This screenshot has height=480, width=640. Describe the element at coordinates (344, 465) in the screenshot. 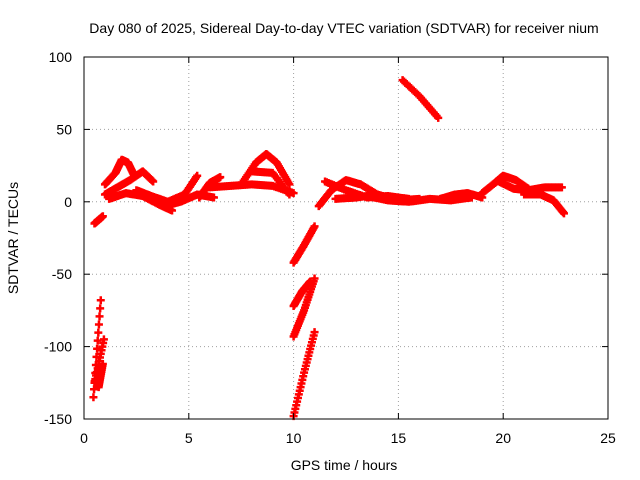

I see `x-axis-title: GPS time / hours` at that location.